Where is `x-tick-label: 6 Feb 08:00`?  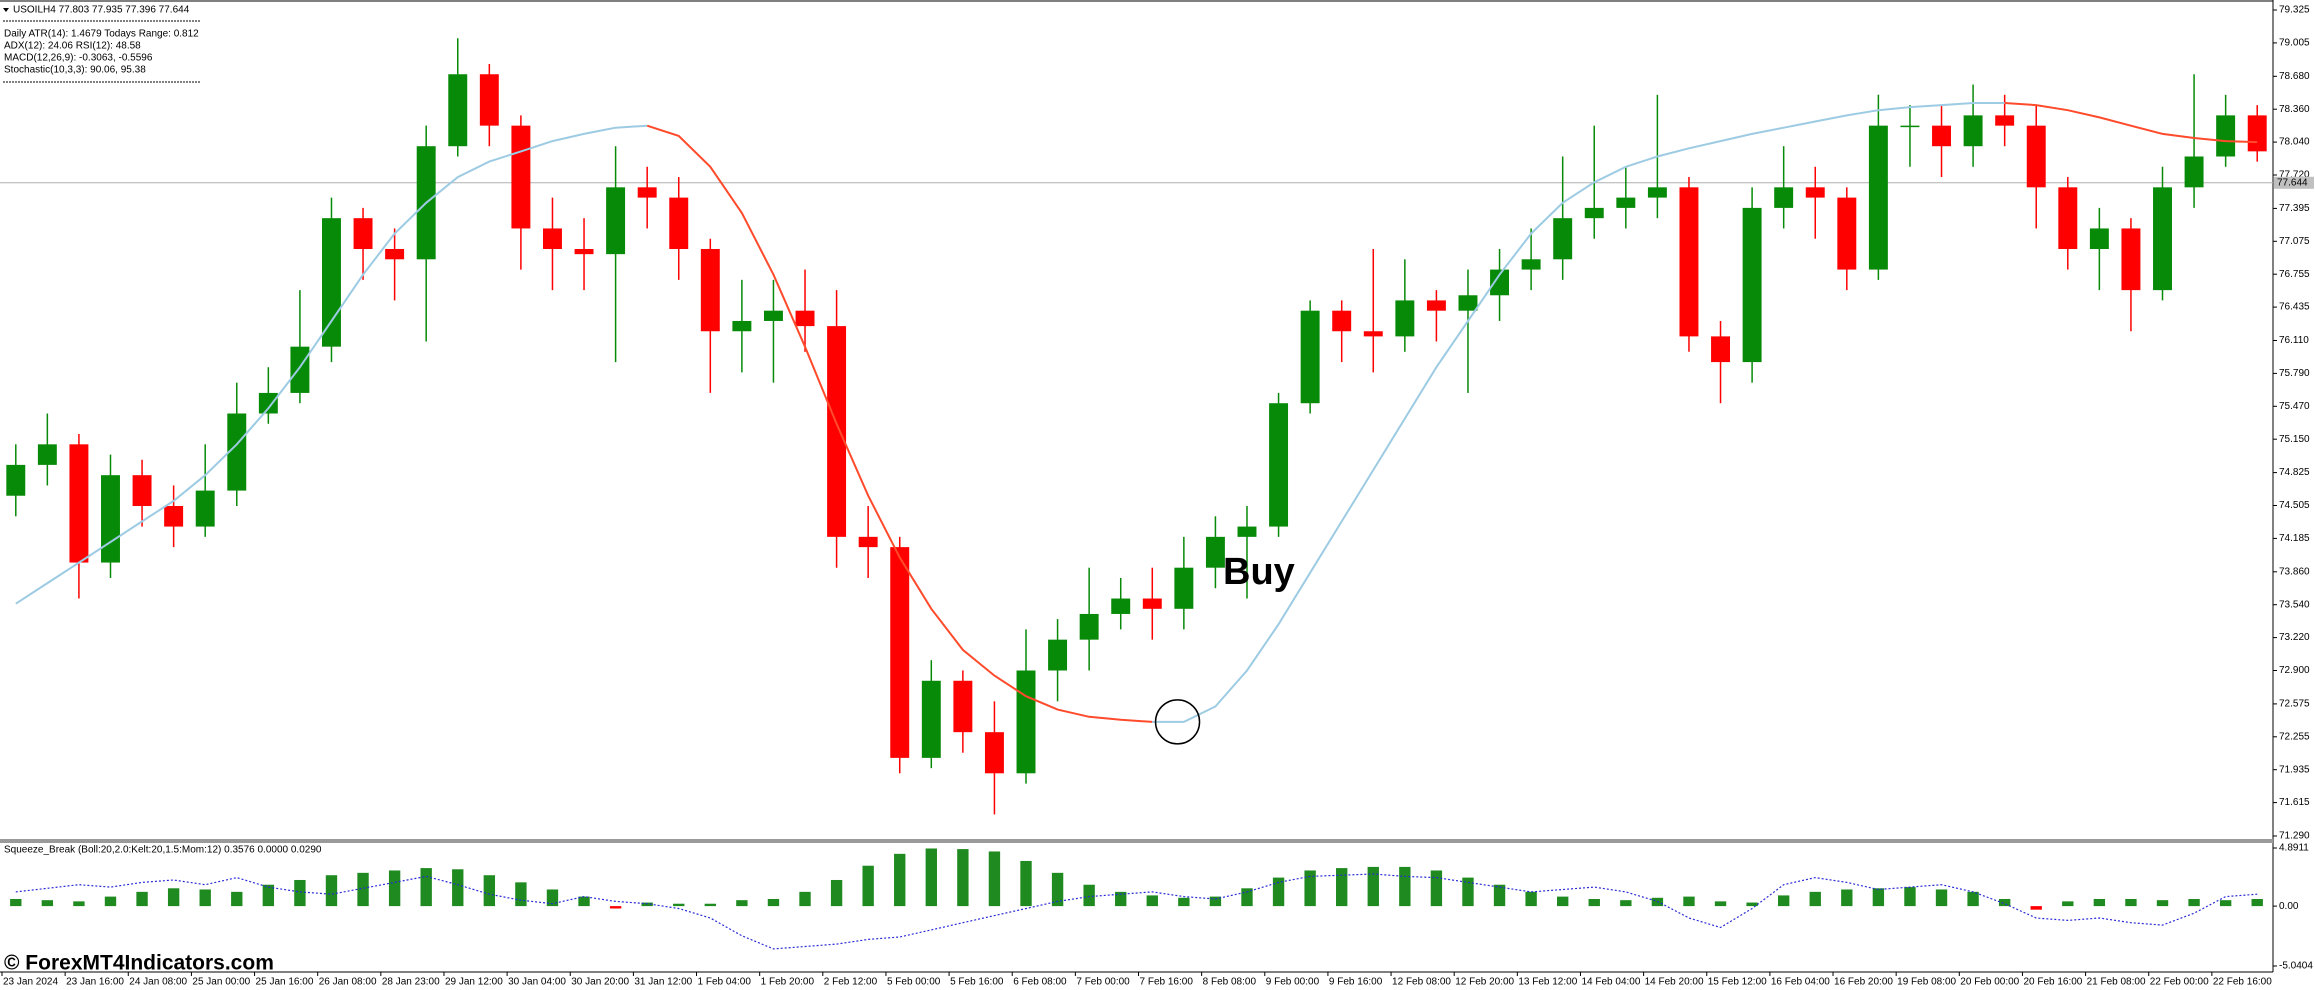
x-tick-label: 6 Feb 08:00 is located at coordinates (1040, 982).